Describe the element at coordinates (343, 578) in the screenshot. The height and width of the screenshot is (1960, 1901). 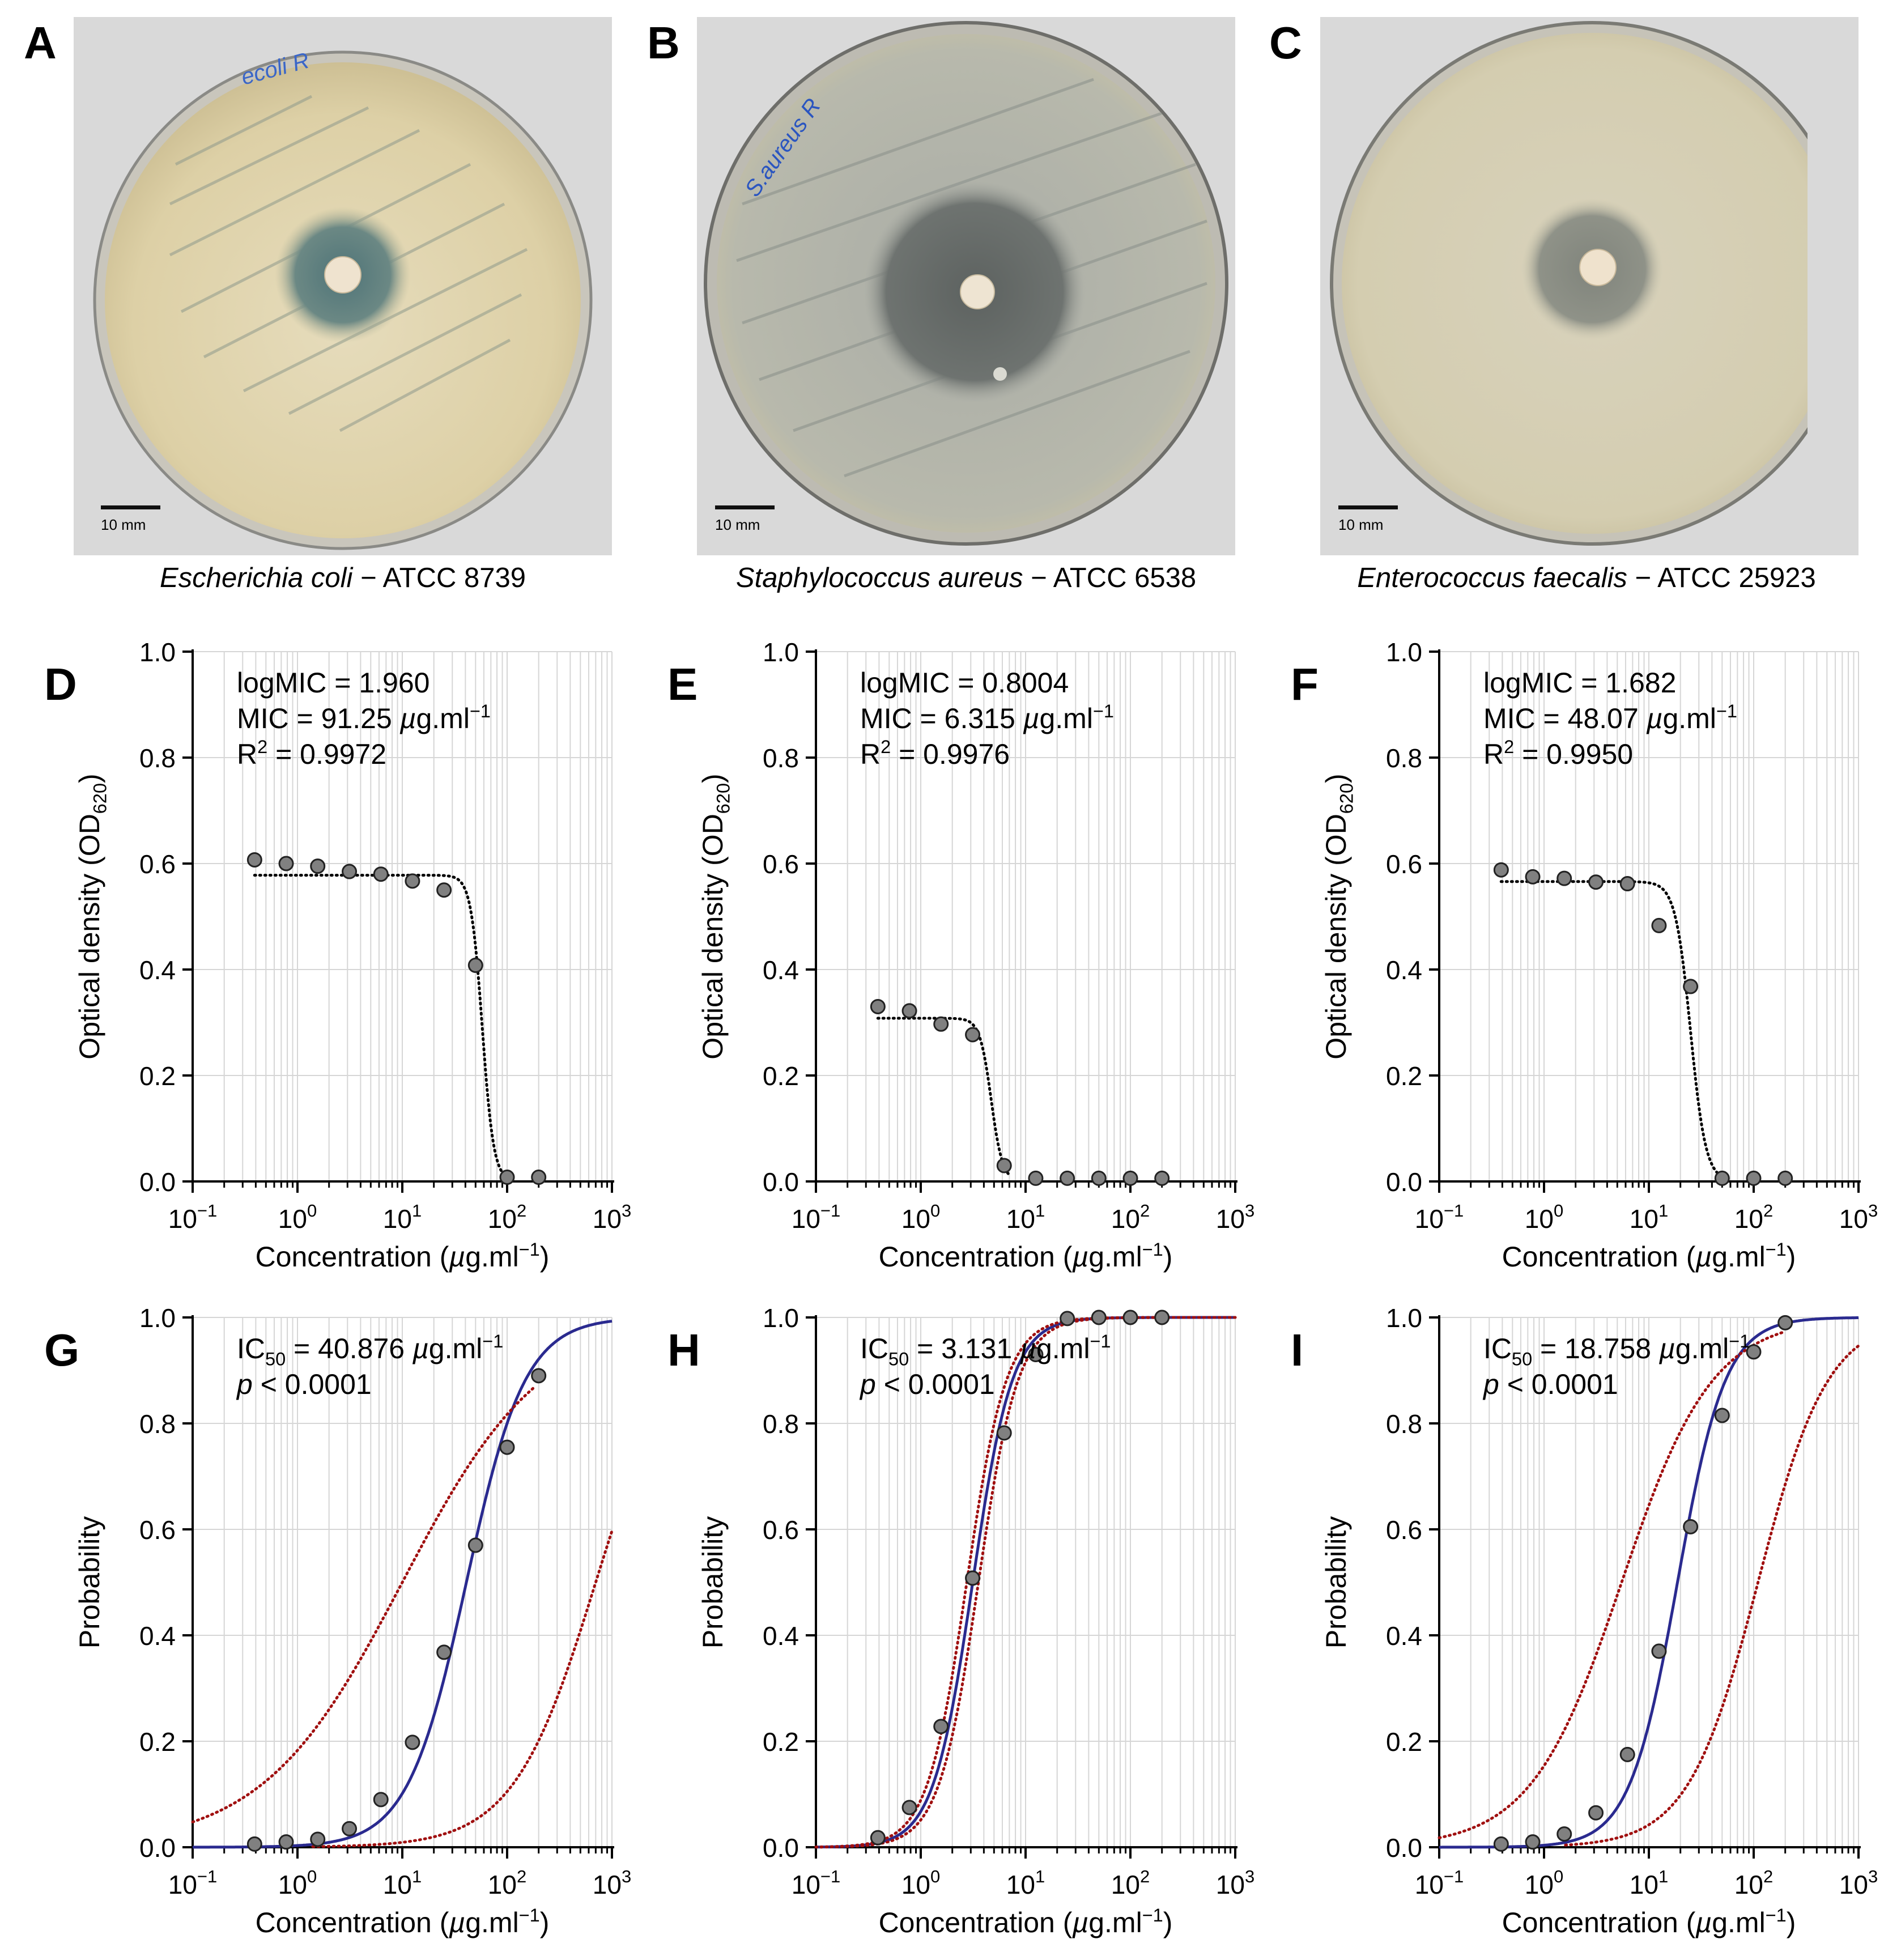
I see `caption-a: Escherichia coli − ATCC 8739` at that location.